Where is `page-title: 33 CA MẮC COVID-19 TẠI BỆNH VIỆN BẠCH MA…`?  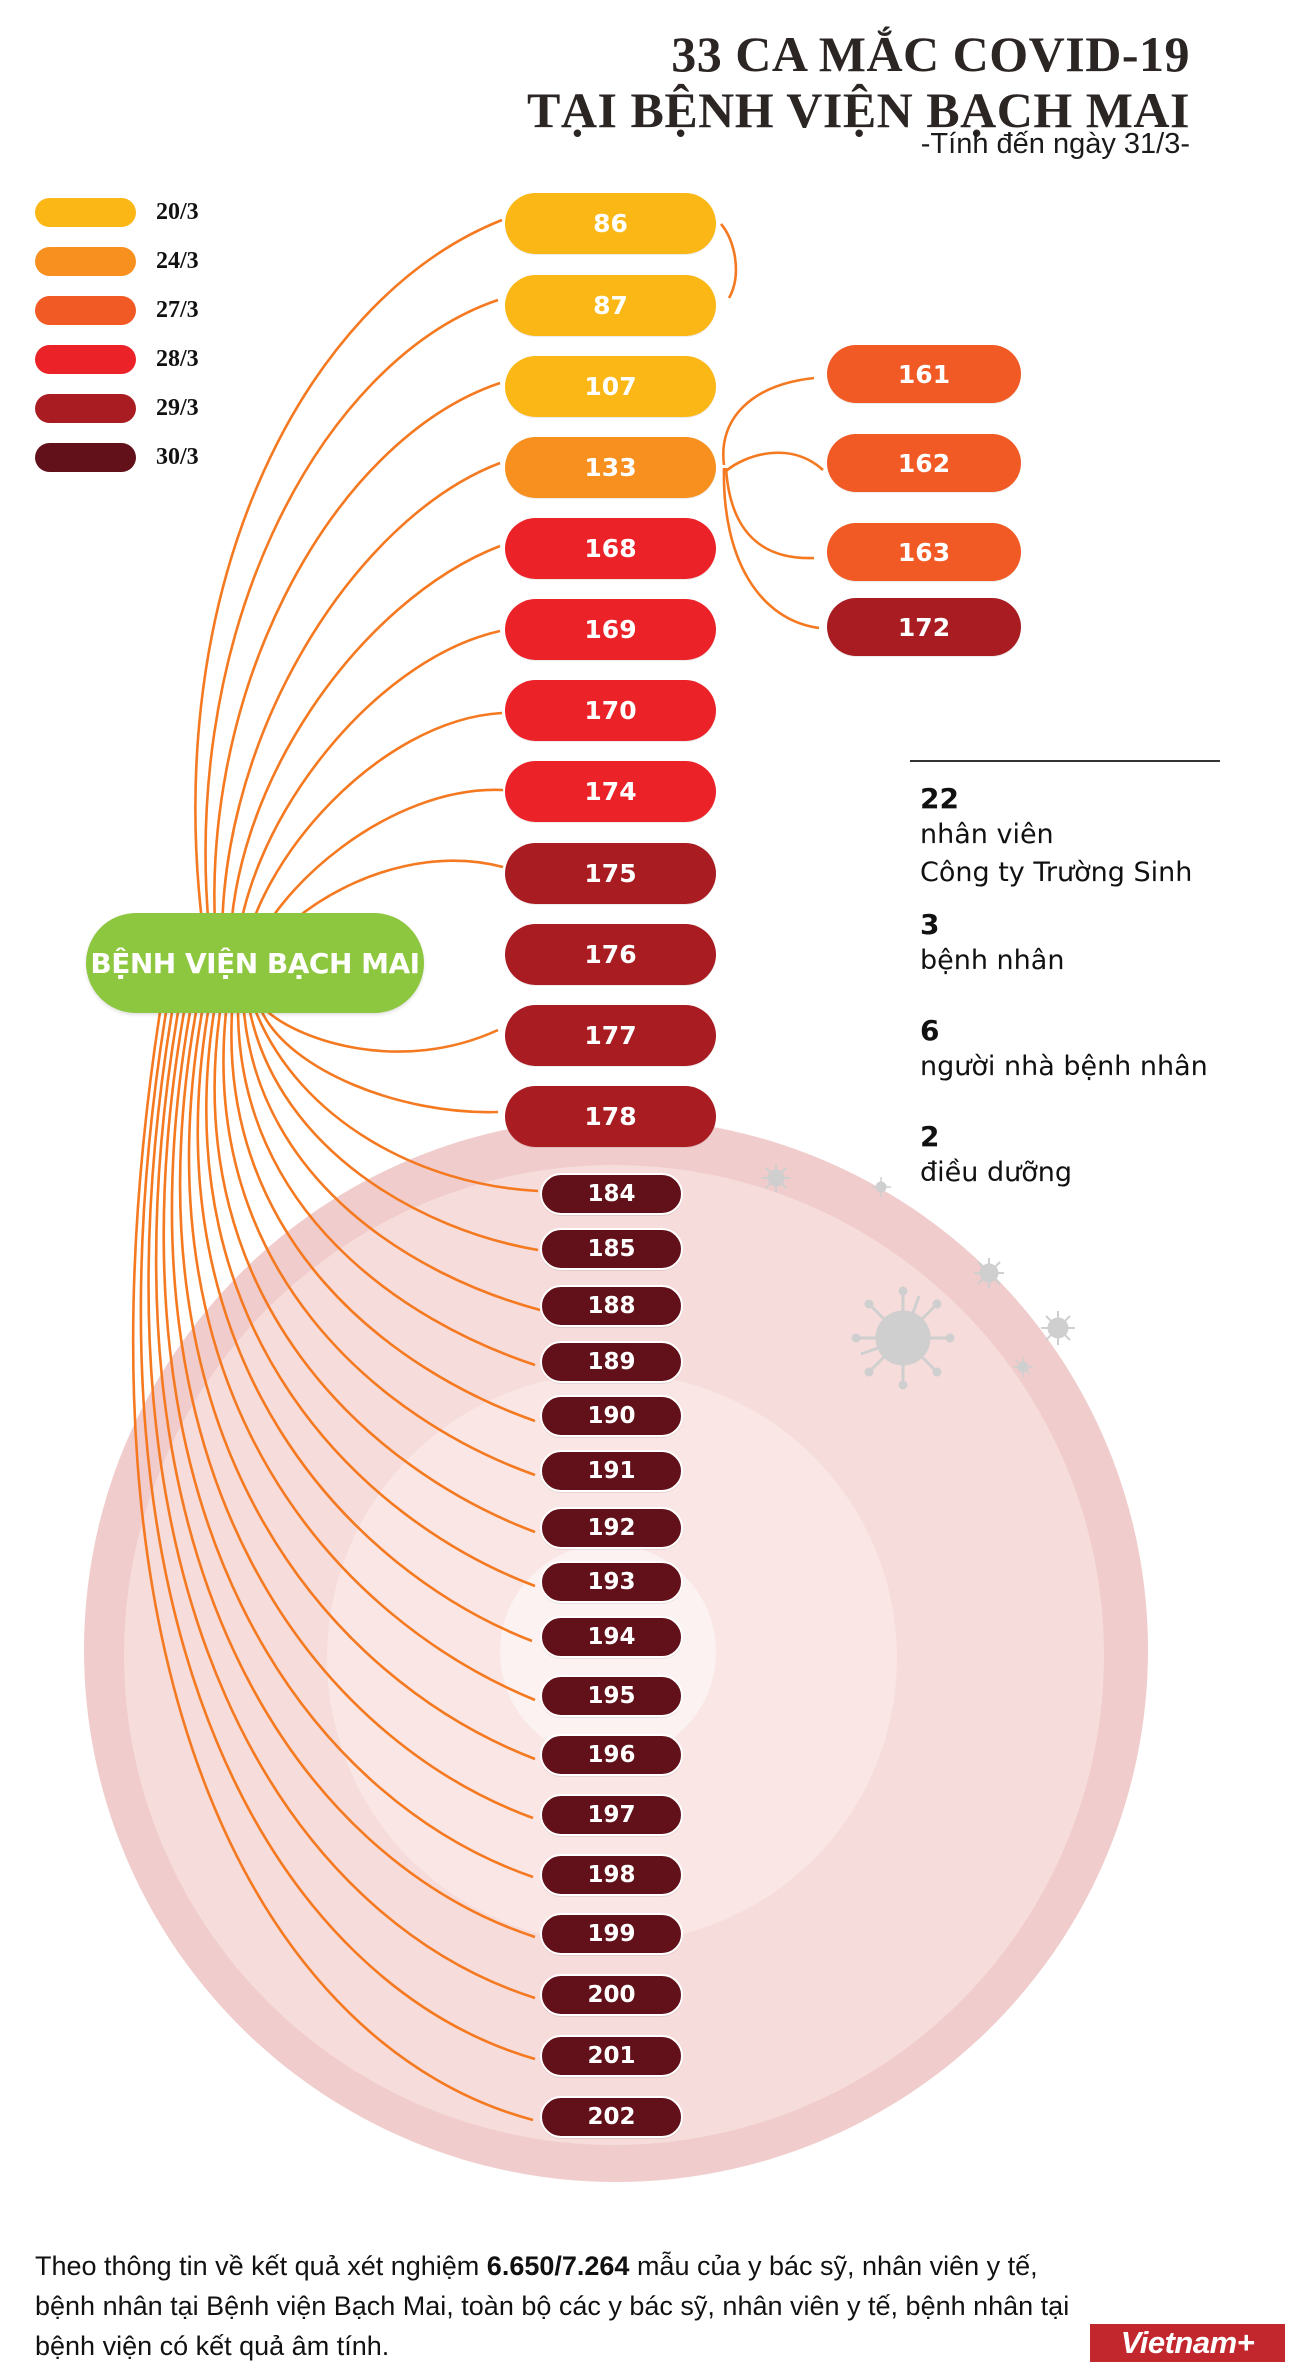
page-title: 33 CA MẮC COVID-19 TẠI BỆNH VIỆN BẠCH MA… is located at coordinates (858, 82).